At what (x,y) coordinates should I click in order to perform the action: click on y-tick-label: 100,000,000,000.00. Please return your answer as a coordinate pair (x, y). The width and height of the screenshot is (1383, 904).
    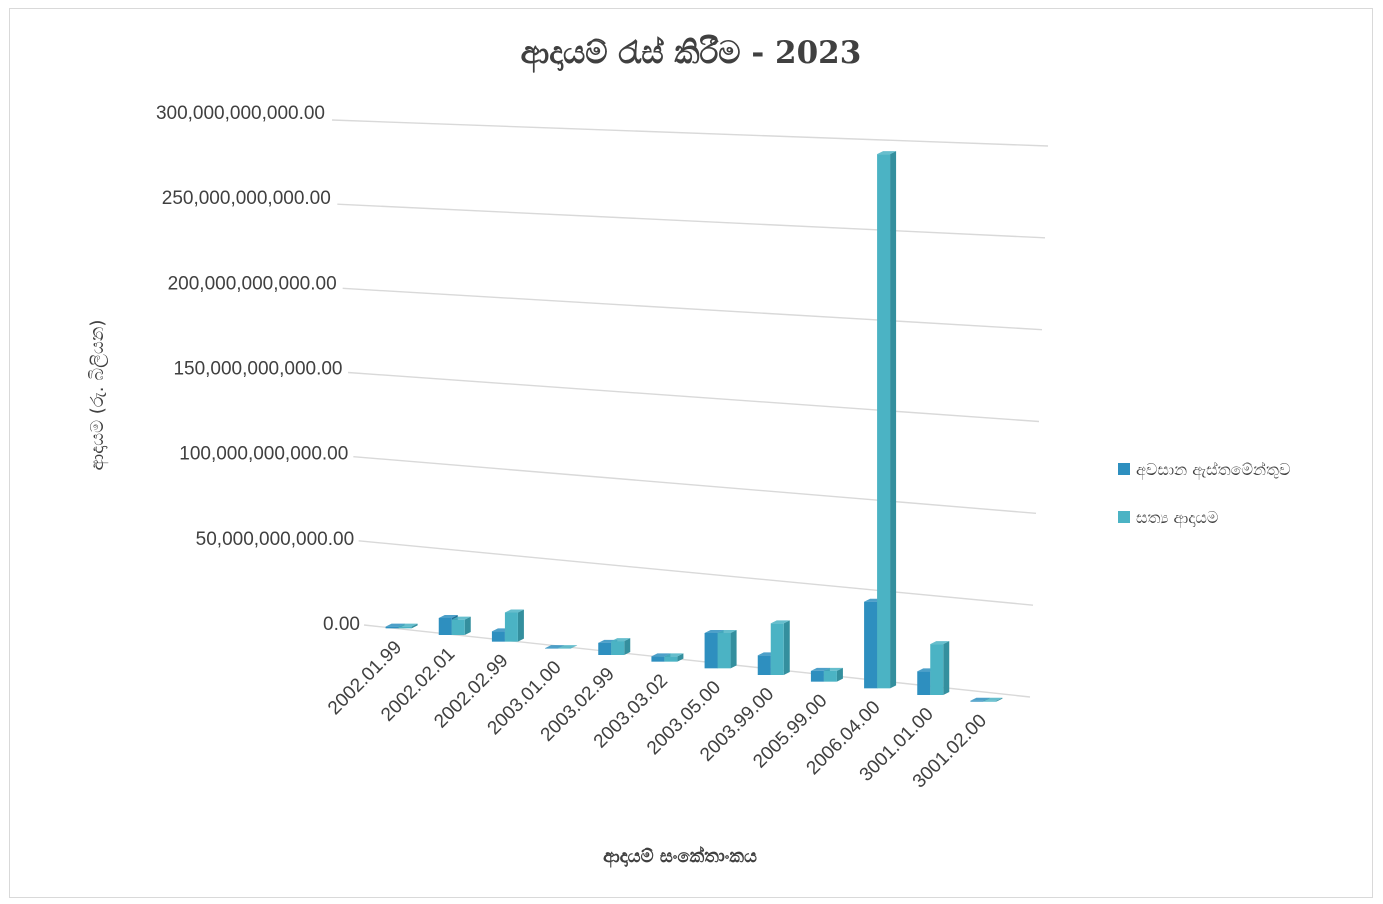
    Looking at the image, I should click on (263, 454).